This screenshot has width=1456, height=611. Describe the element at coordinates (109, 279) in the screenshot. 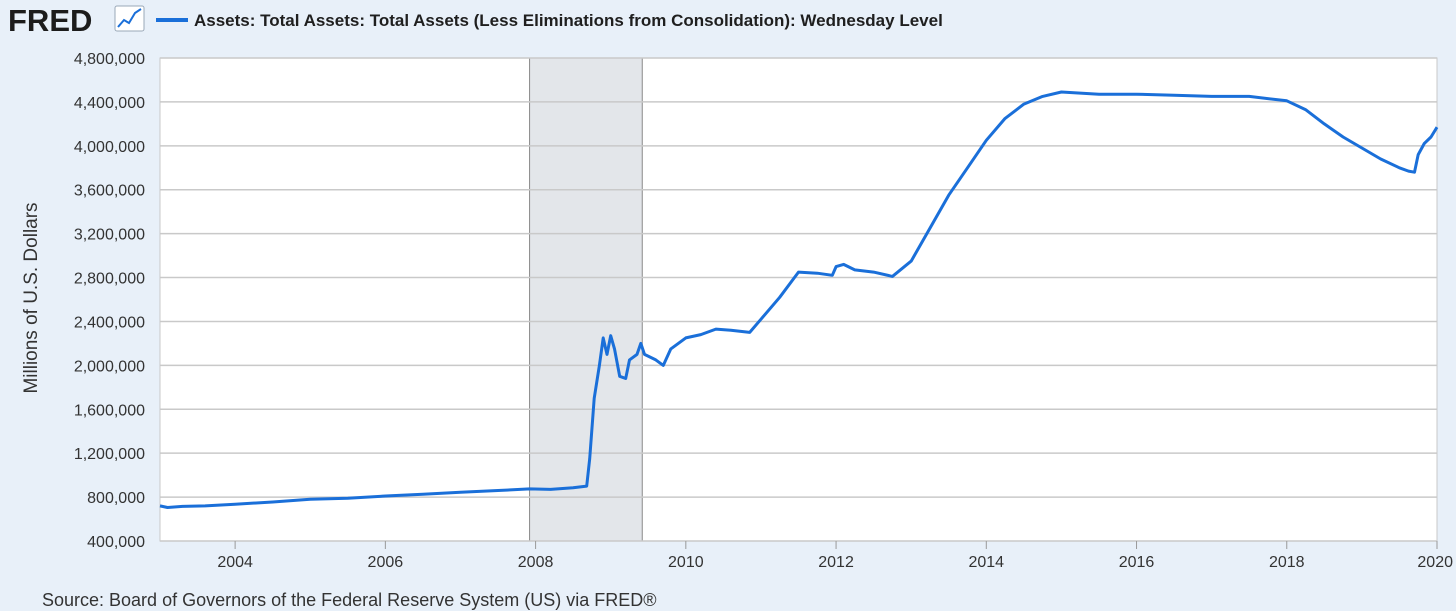

I see `y-tick-label: 2,800,000` at that location.